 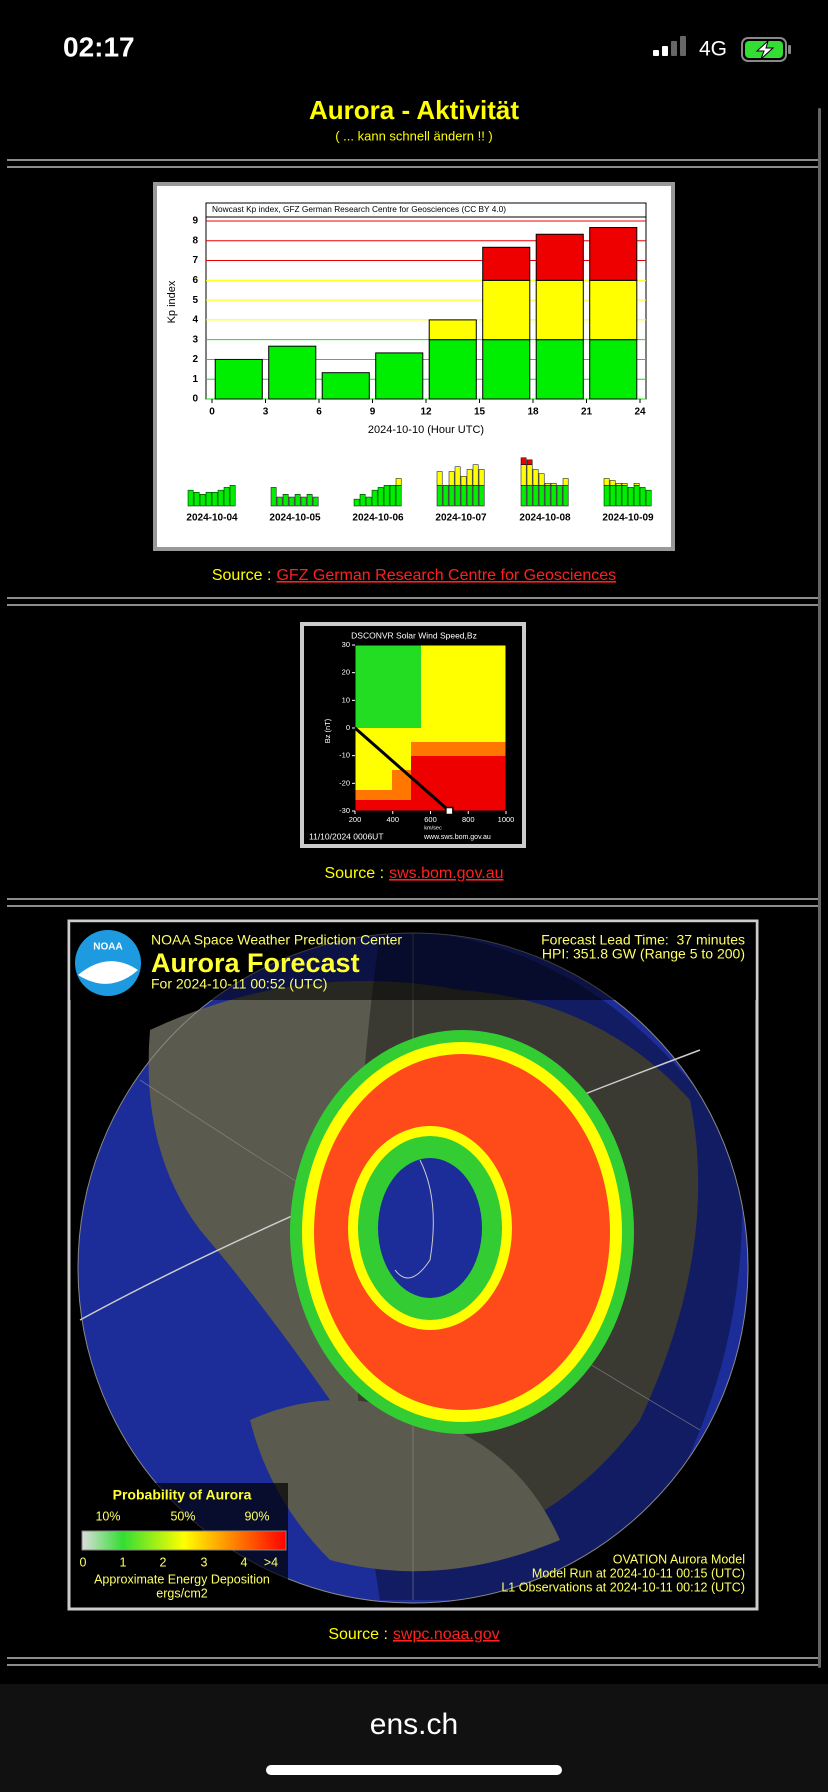 What do you see at coordinates (195, 280) in the screenshot?
I see `y-tick-label: 6` at bounding box center [195, 280].